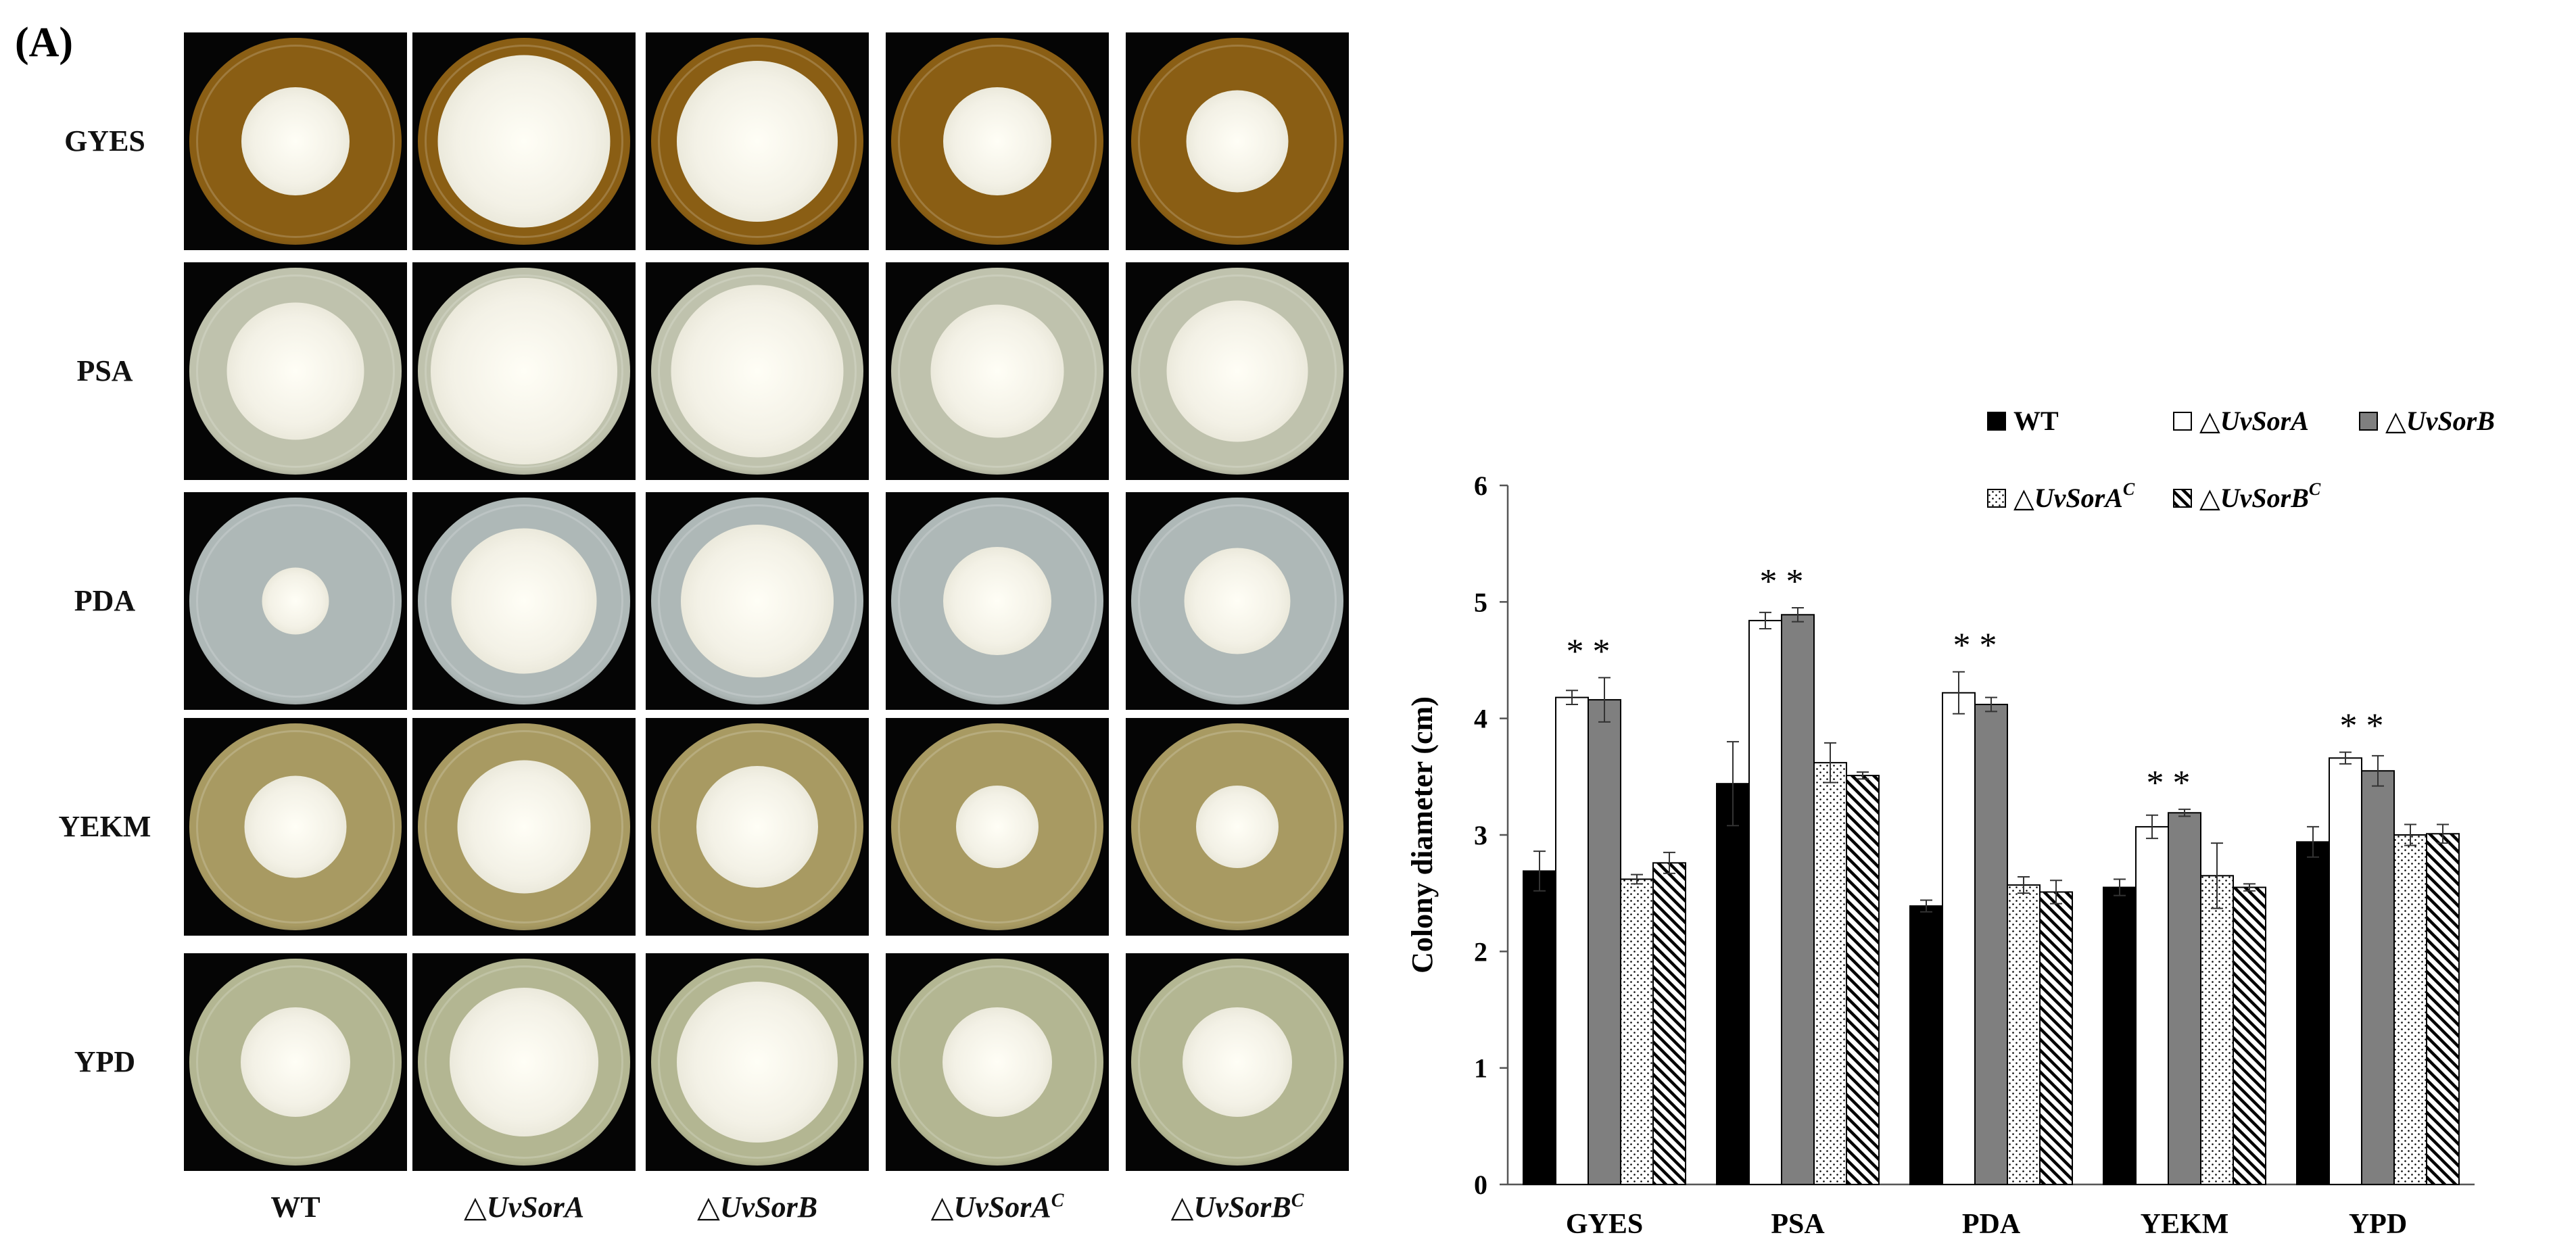  What do you see at coordinates (1604, 1223) in the screenshot?
I see `x-tick-label: GYES` at bounding box center [1604, 1223].